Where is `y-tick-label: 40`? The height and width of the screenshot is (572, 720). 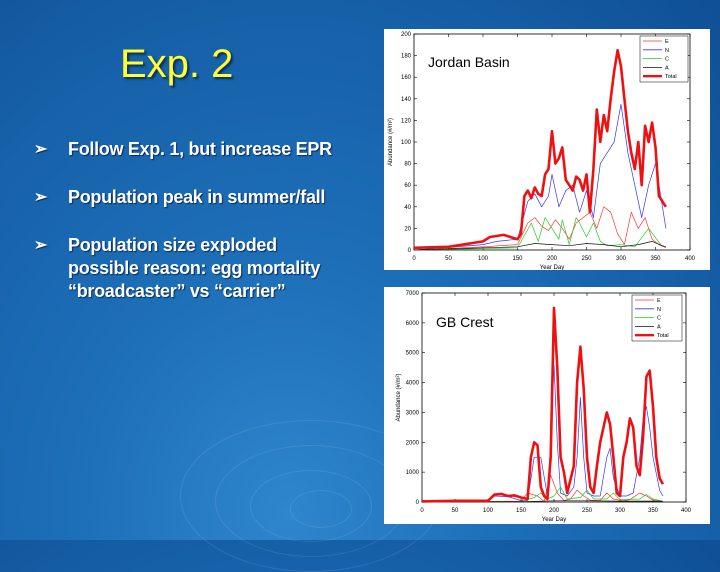
y-tick-label: 40 is located at coordinates (407, 208).